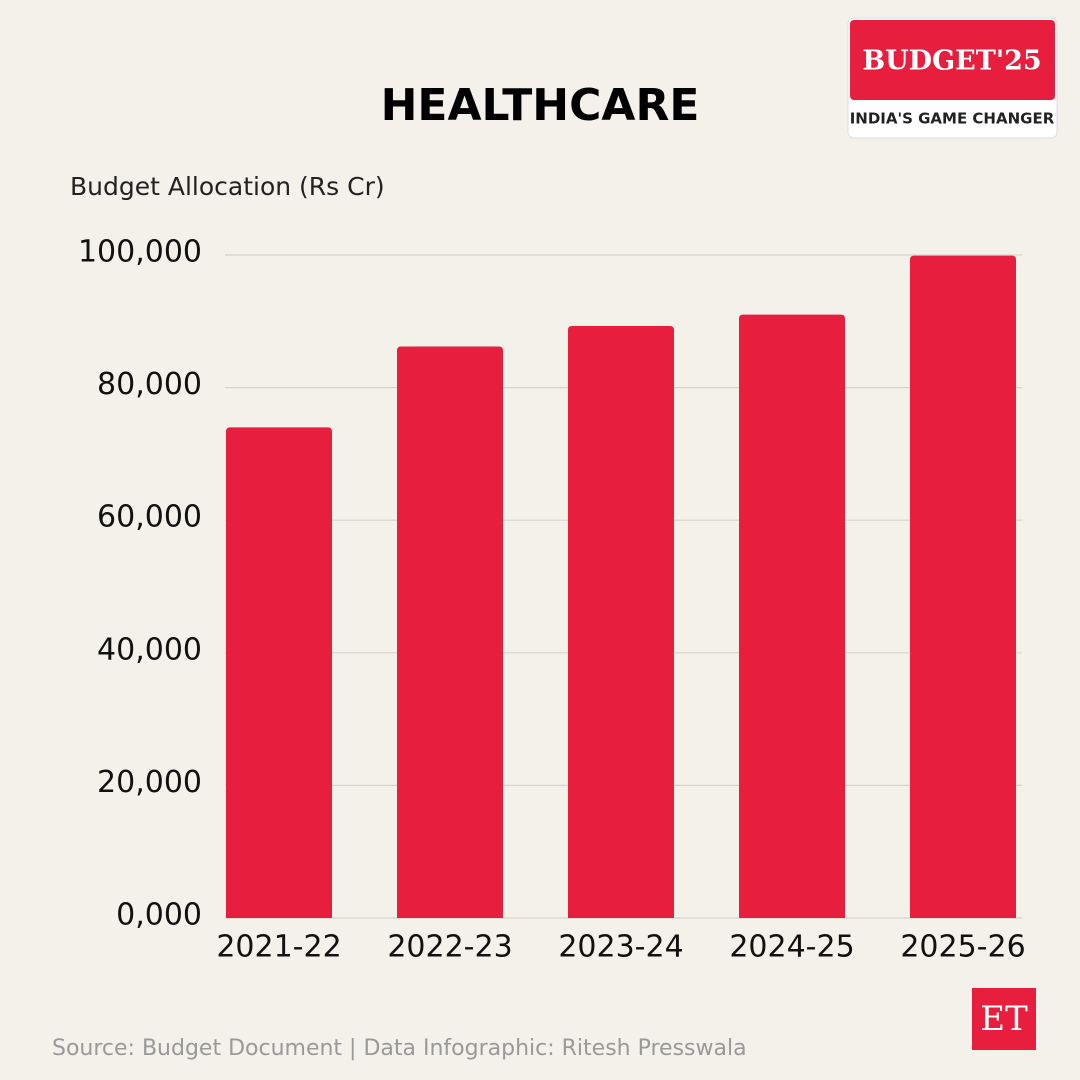  Describe the element at coordinates (540, 105) in the screenshot. I see `chart-title: HEALTHCARE` at that location.